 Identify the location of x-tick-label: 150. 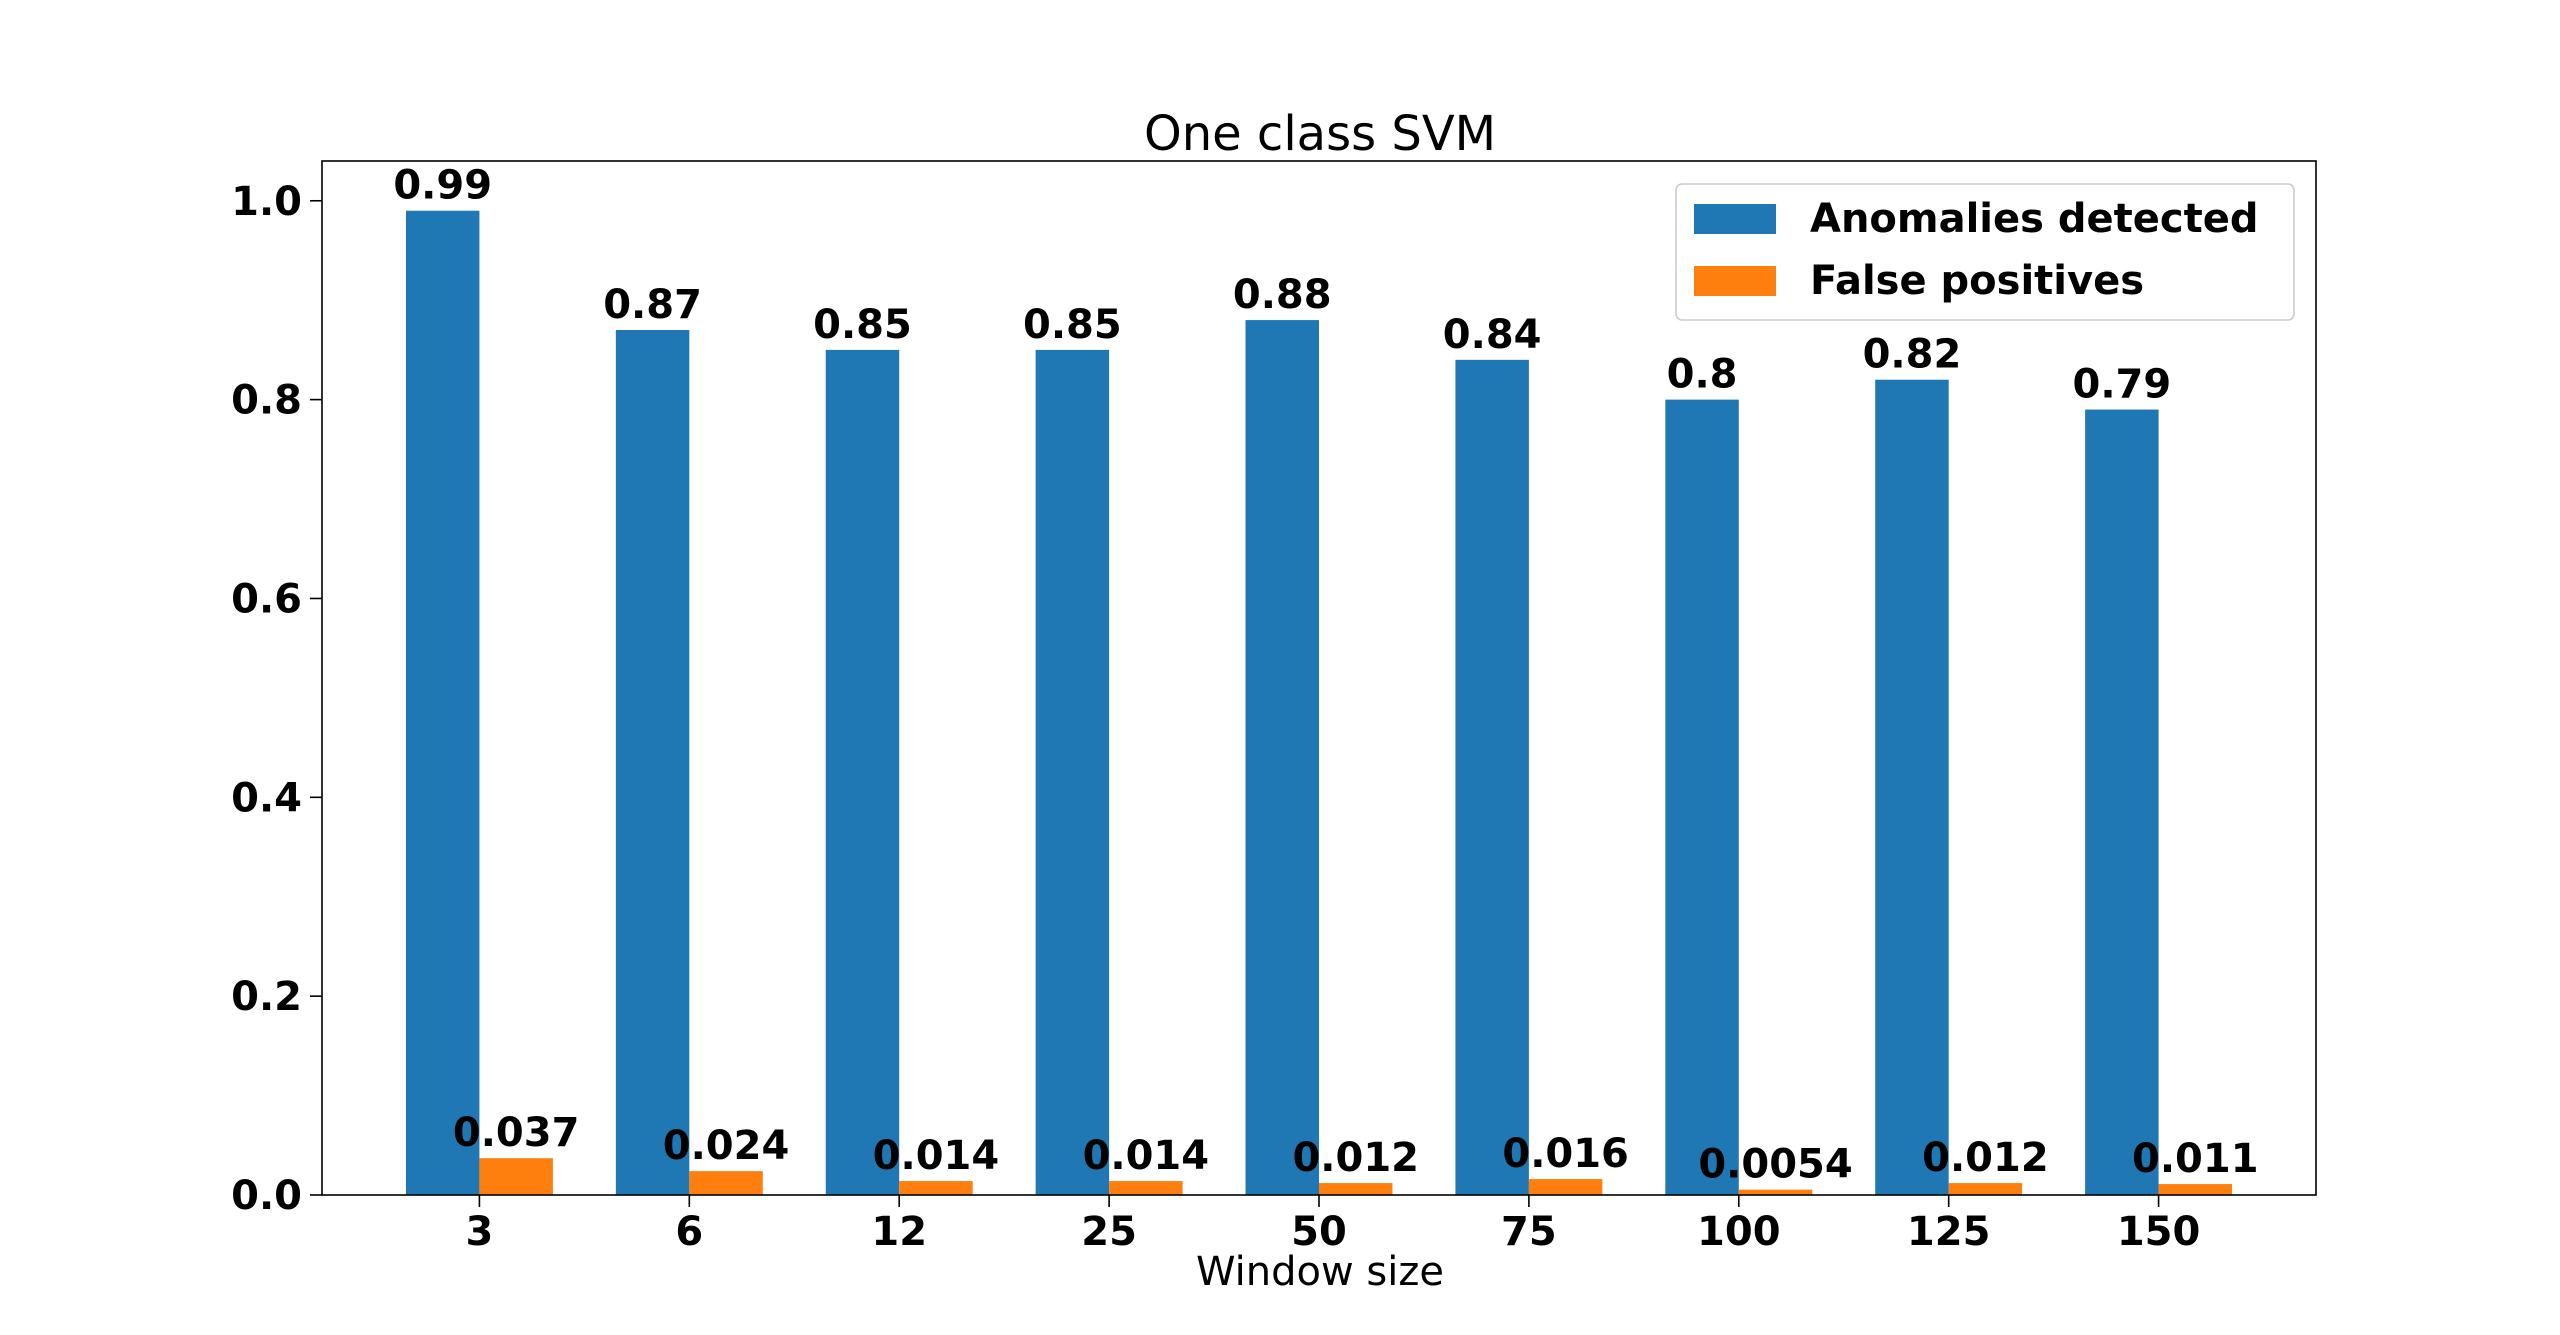
(2159, 1232).